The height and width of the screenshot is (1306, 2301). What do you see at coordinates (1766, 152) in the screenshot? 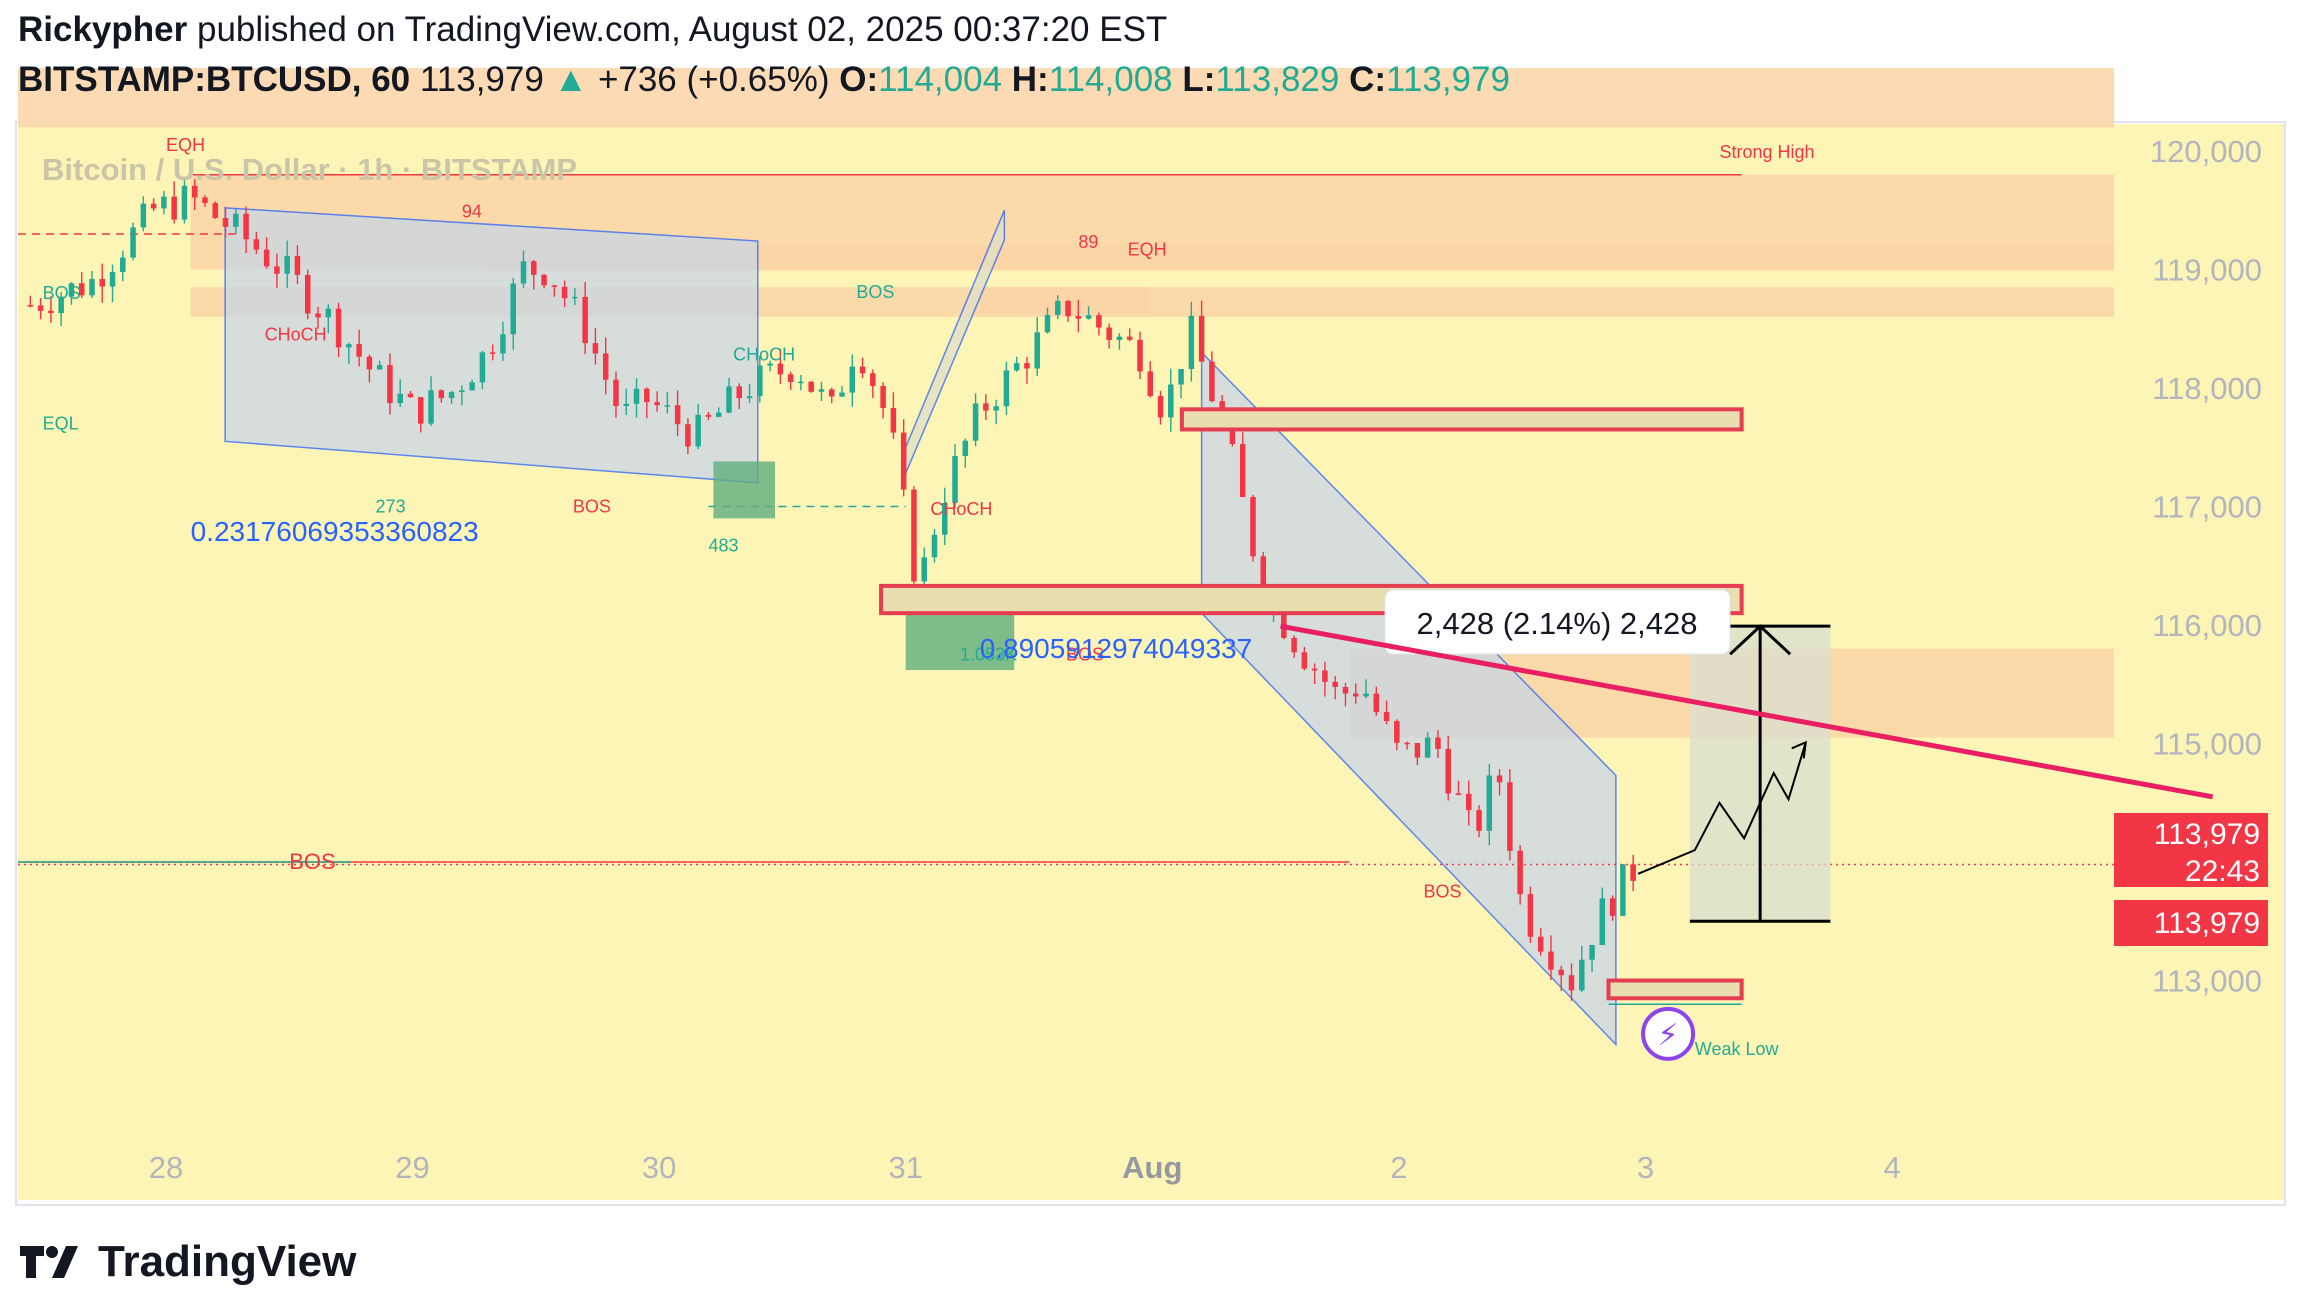
I see `structure-label: Strong High` at bounding box center [1766, 152].